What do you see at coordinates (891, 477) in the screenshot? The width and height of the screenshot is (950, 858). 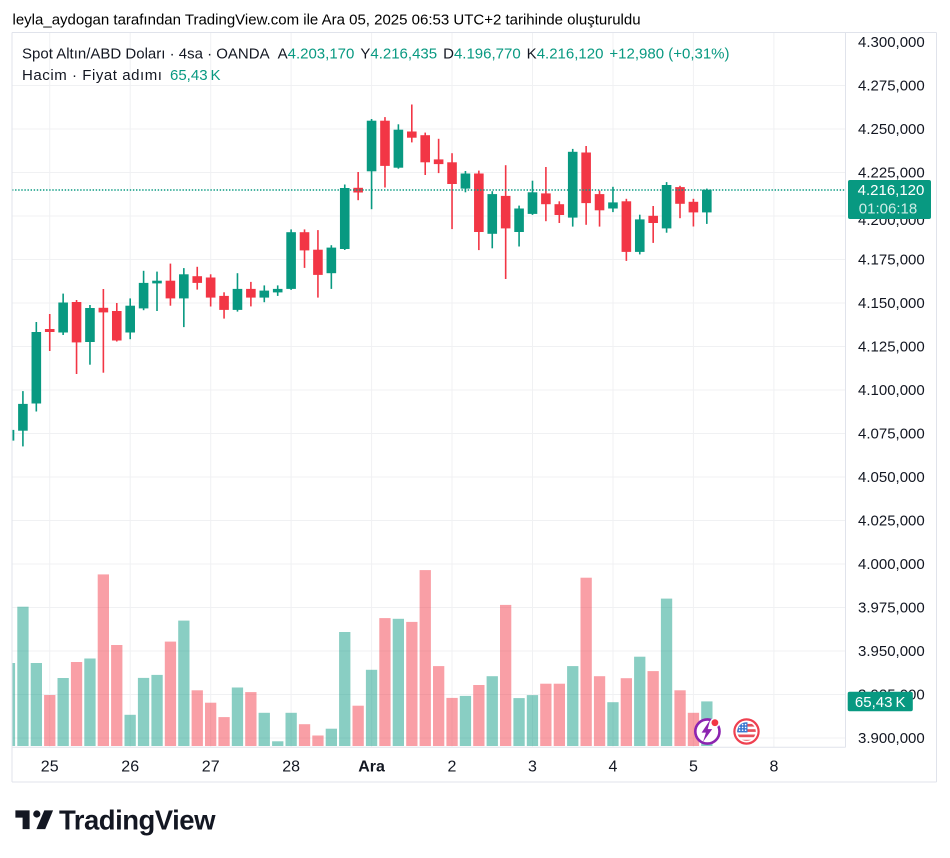 I see `svg-text: 4.050,000` at bounding box center [891, 477].